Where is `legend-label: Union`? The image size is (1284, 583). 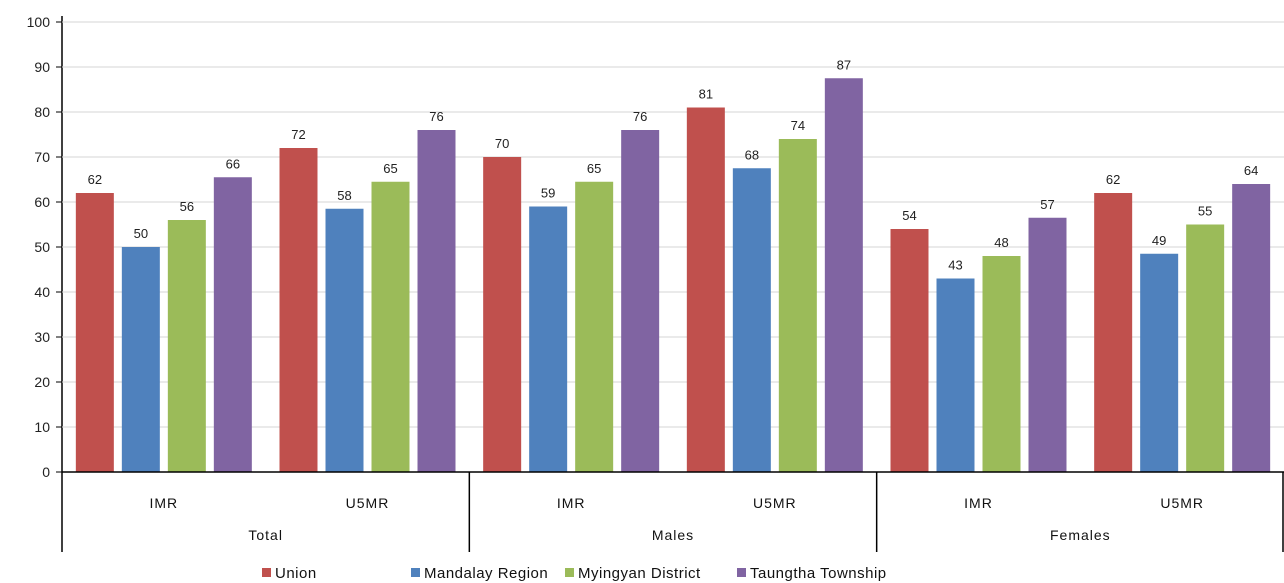 legend-label: Union is located at coordinates (296, 573).